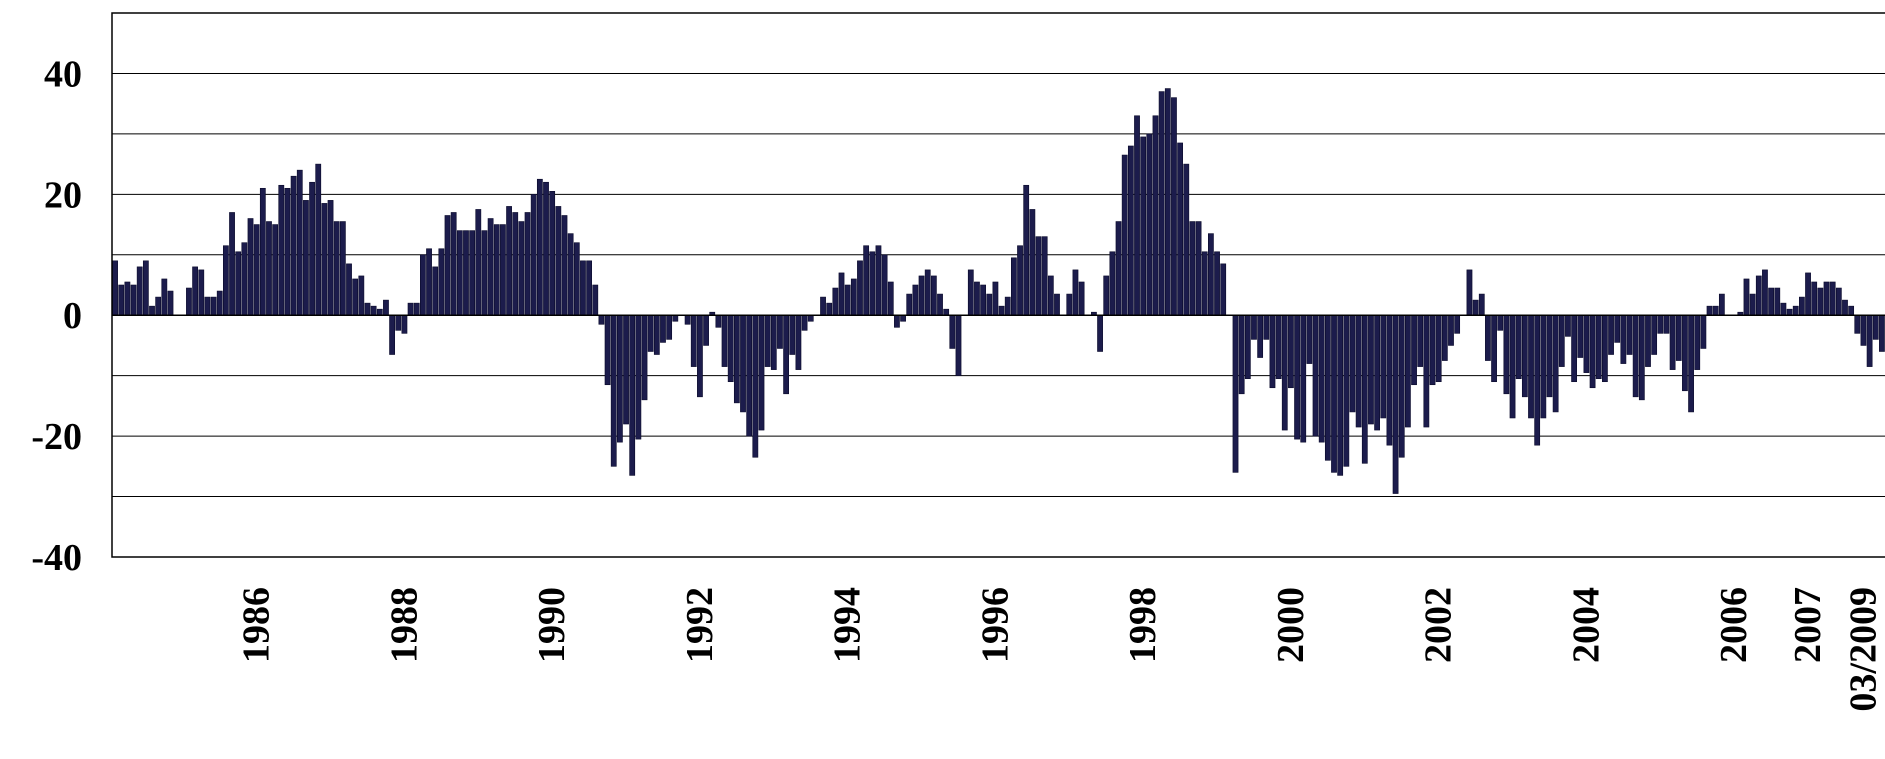 This screenshot has width=1885, height=759. I want to click on x-tick-label: 2007, so click(1808, 625).